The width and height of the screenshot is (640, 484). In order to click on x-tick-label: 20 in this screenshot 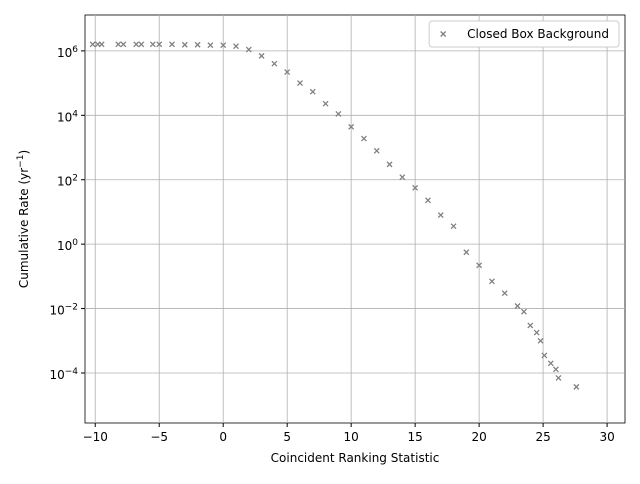, I will do `click(478, 437)`.